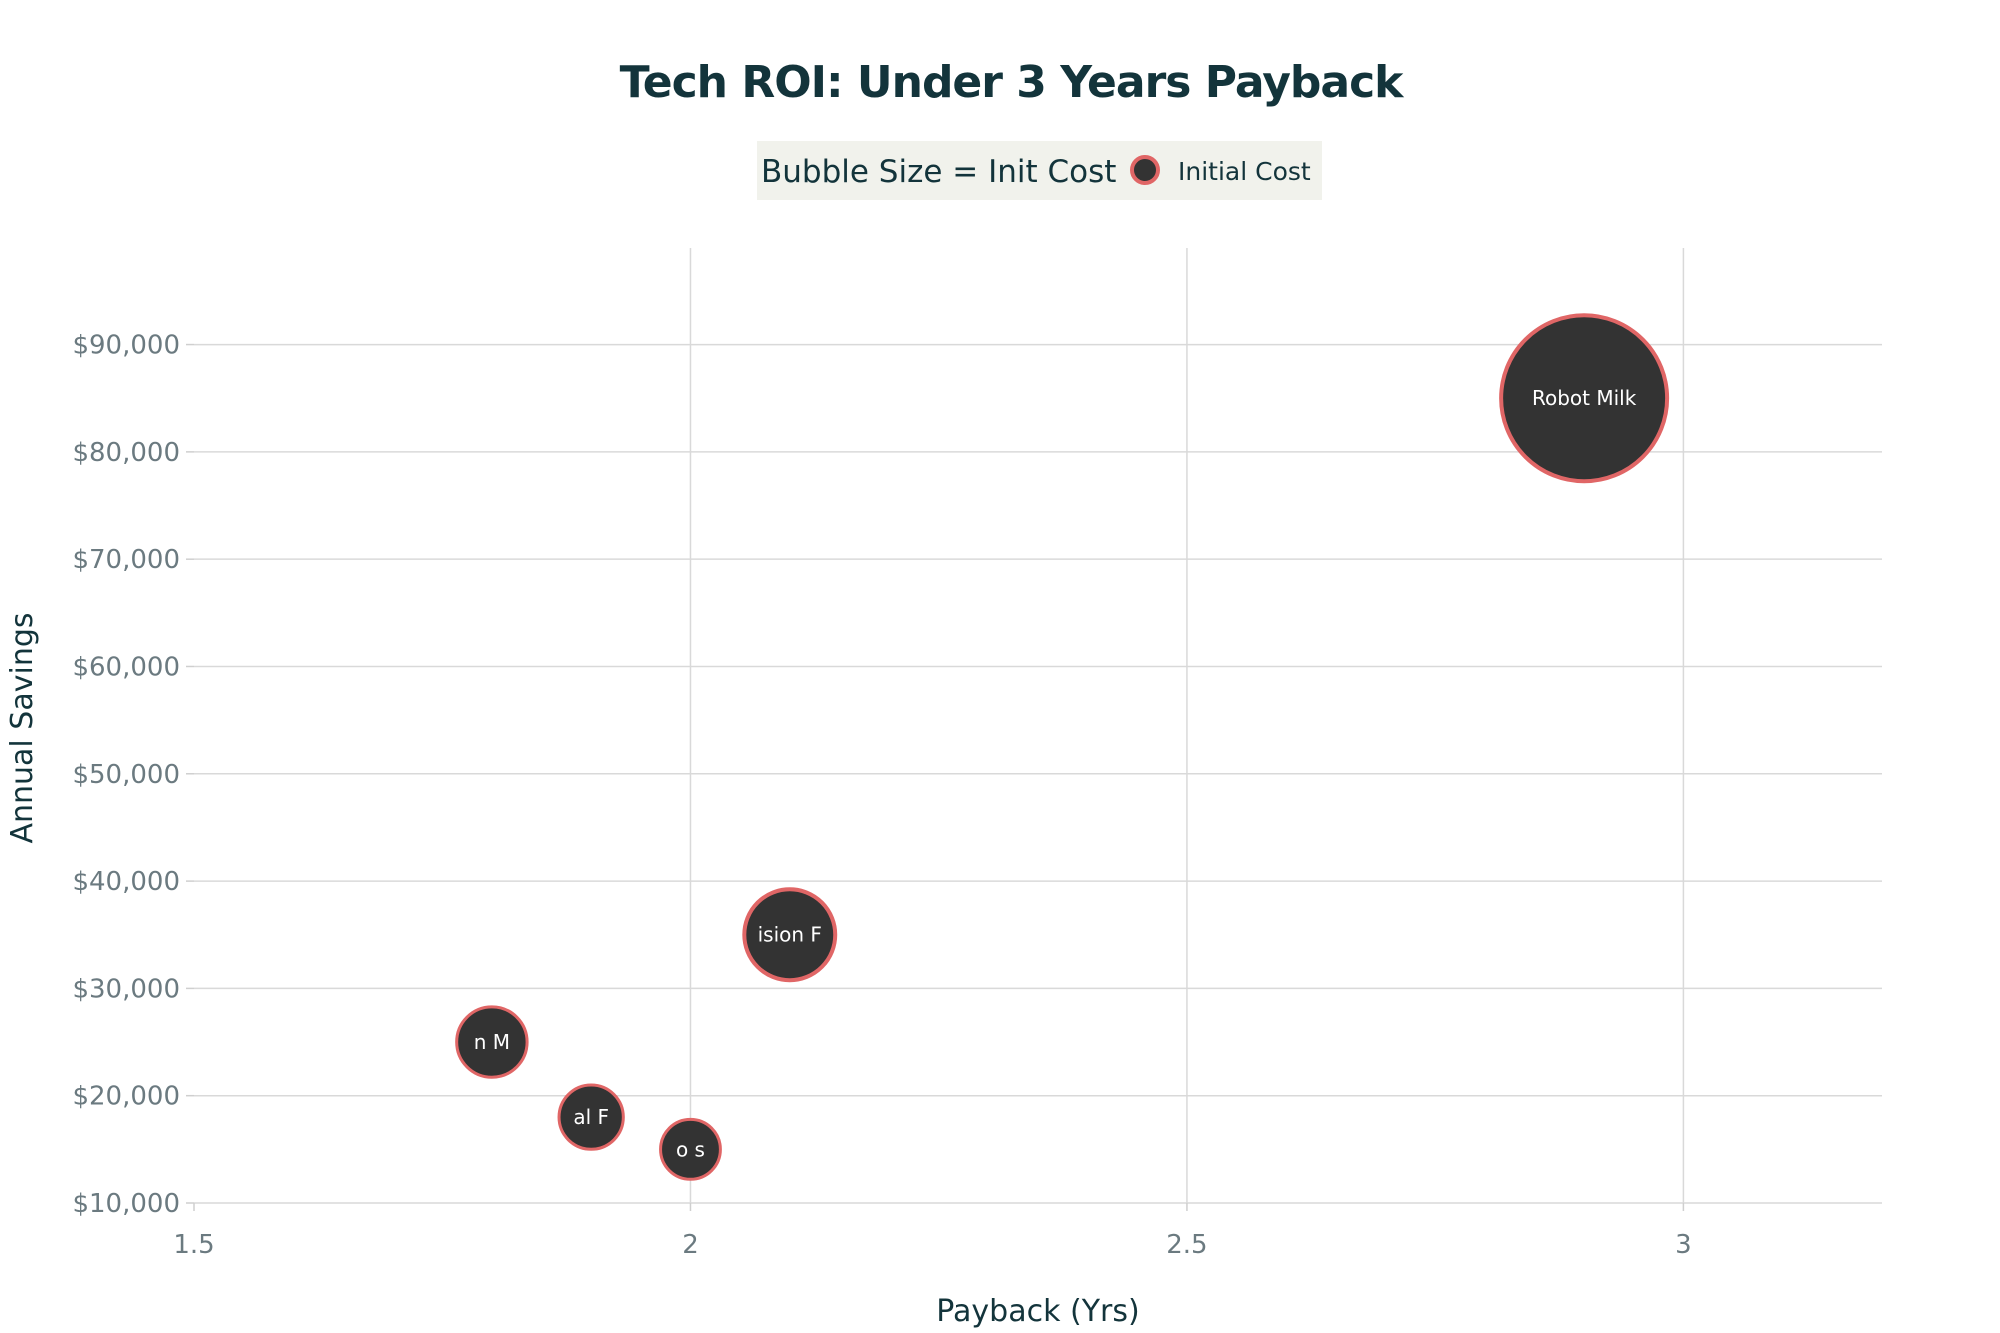 Image resolution: width=2000 pixels, height=1333 pixels. What do you see at coordinates (1244, 171) in the screenshot?
I see `legend-entry-label: Initial Cost` at bounding box center [1244, 171].